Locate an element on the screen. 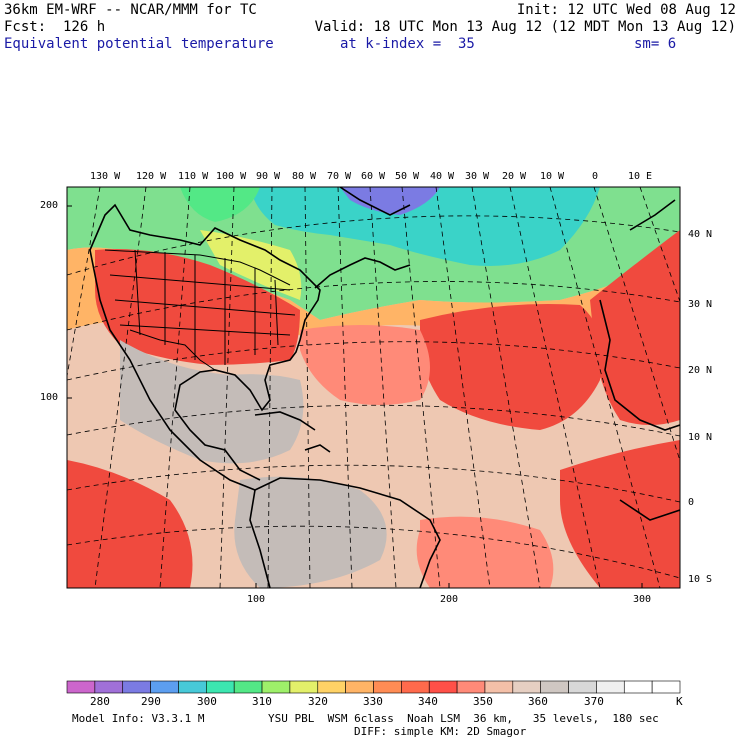 This screenshot has height=740, width=740. lon-label: 70 W is located at coordinates (339, 176).